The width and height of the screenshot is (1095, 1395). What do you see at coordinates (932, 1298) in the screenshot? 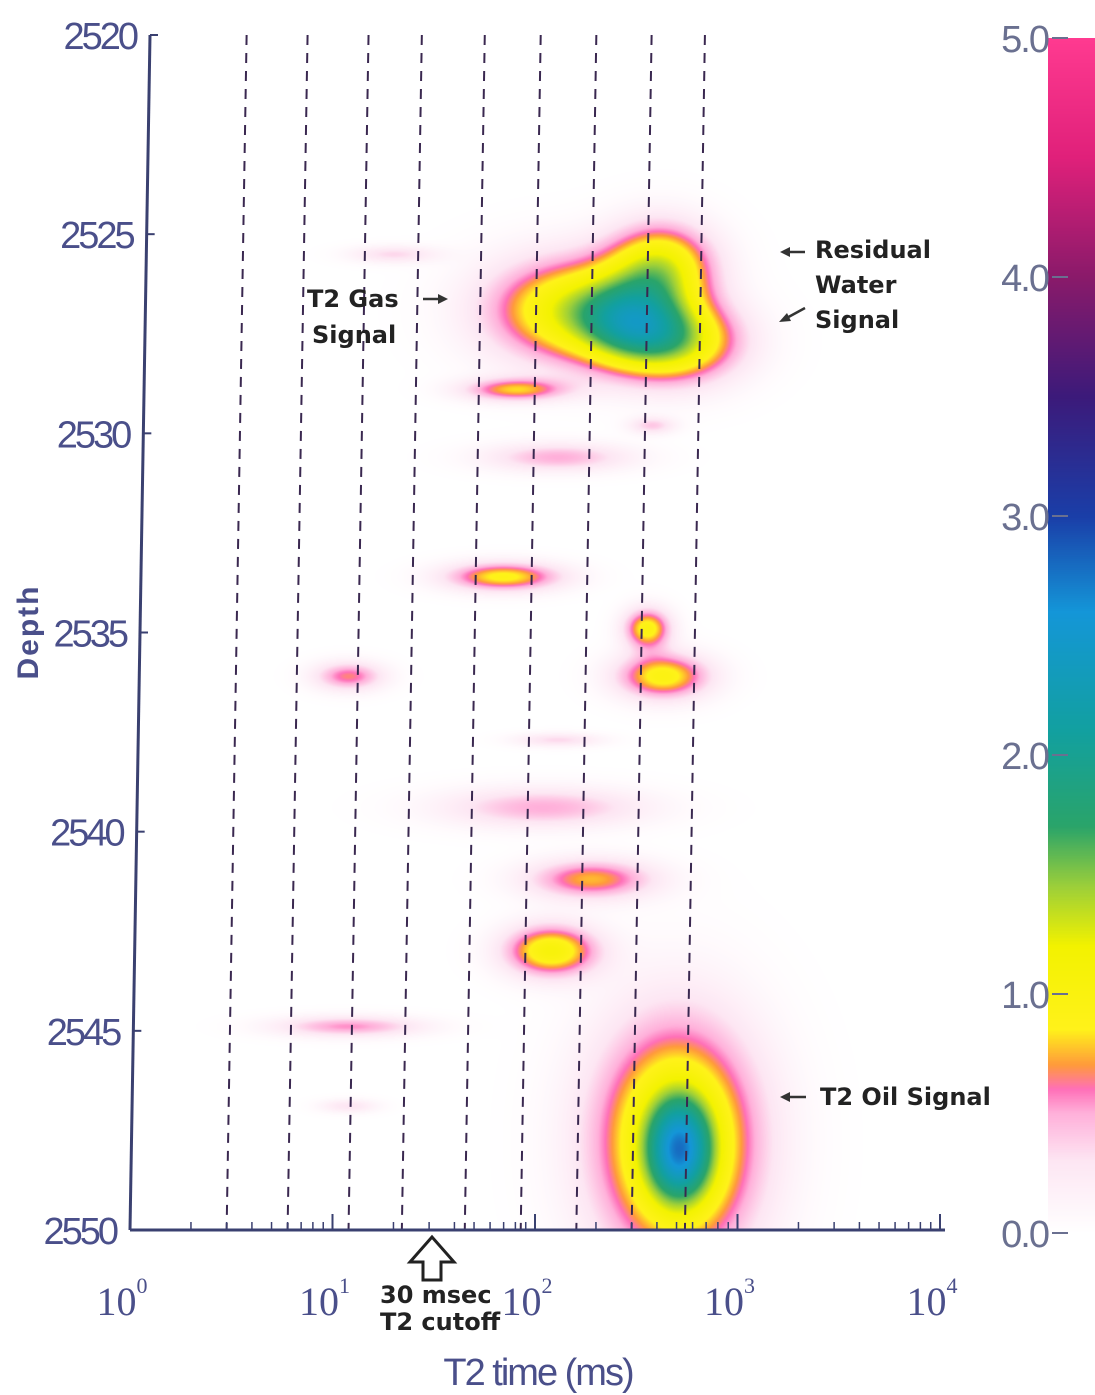
I see `x-tick-label: 10⁴` at bounding box center [932, 1298].